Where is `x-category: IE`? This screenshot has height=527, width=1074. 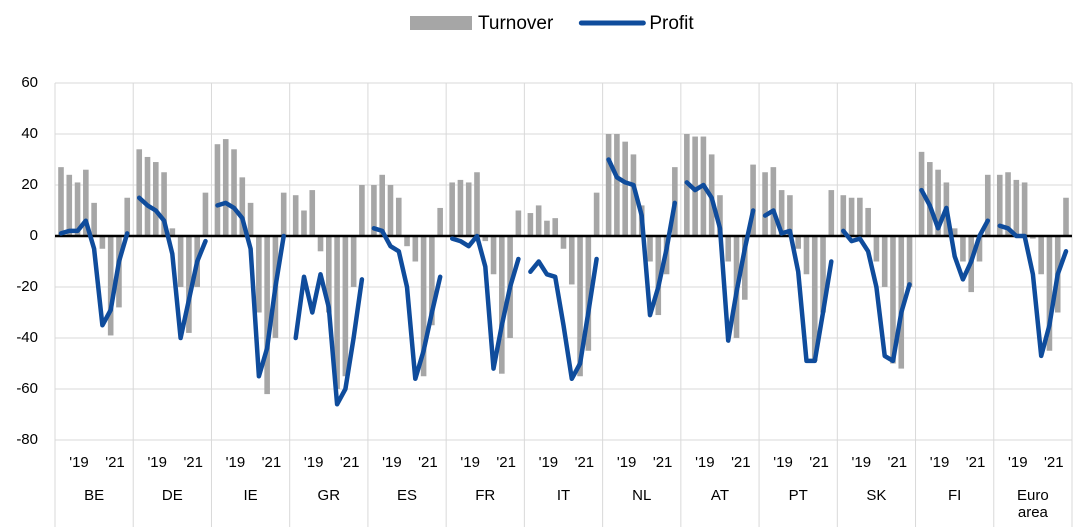
x-category: IE is located at coordinates (250, 495).